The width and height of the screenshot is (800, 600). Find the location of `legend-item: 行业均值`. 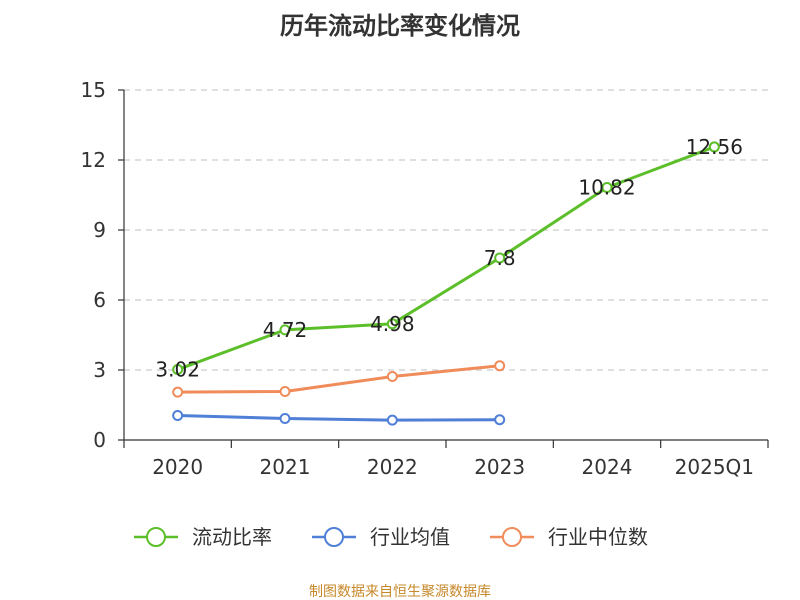

legend-item: 行业均值 is located at coordinates (381, 537).